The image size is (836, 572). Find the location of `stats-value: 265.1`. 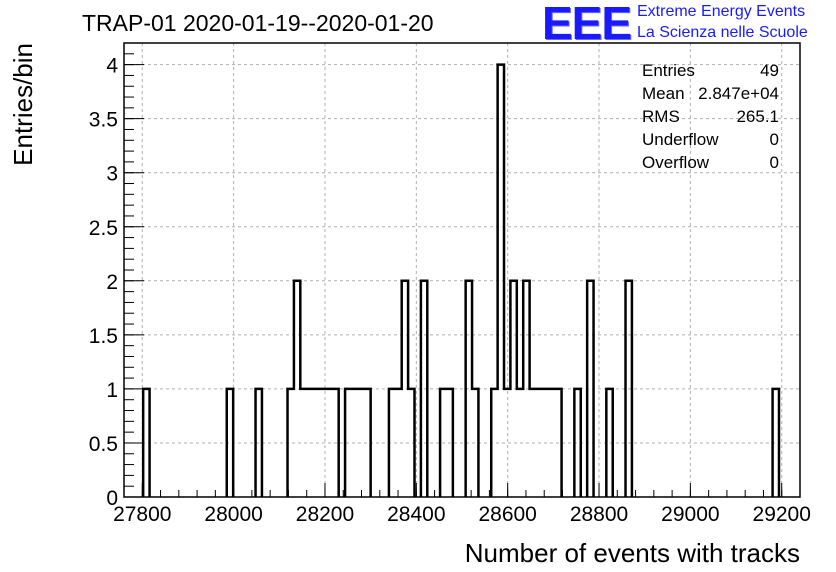

stats-value: 265.1 is located at coordinates (757, 116).